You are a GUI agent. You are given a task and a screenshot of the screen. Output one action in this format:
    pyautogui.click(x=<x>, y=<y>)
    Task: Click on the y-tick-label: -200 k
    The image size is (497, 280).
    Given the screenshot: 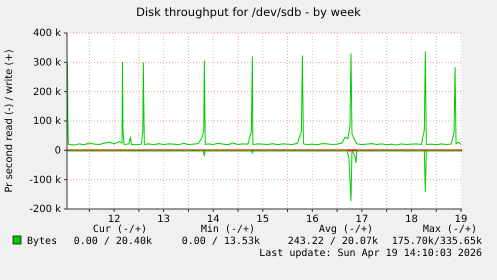 What is the action you would take?
    pyautogui.click(x=45, y=210)
    